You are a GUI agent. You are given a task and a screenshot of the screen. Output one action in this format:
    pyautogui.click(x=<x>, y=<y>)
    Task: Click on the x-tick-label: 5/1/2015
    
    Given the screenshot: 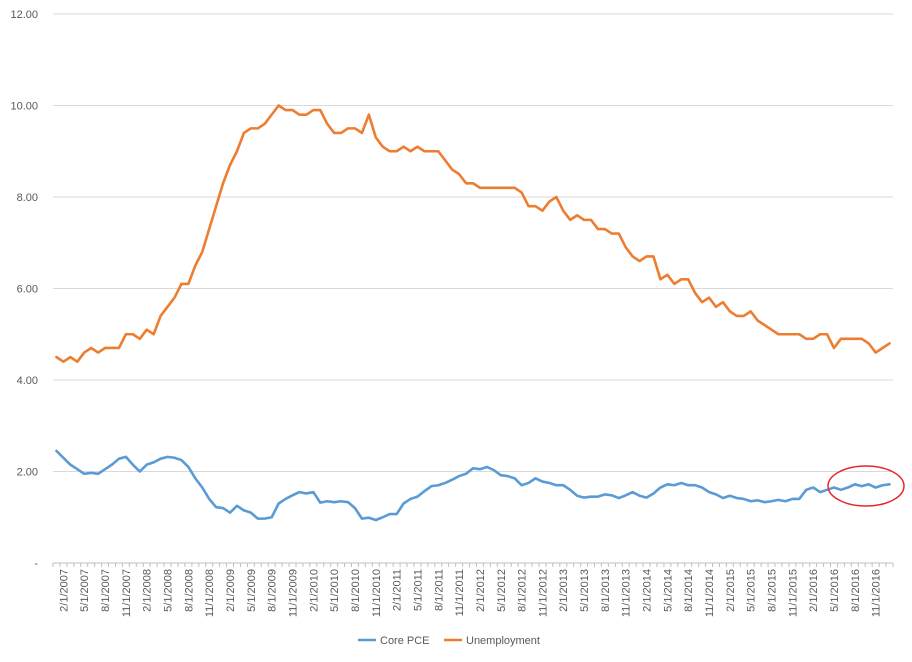 What is the action you would take?
    pyautogui.click(x=752, y=590)
    